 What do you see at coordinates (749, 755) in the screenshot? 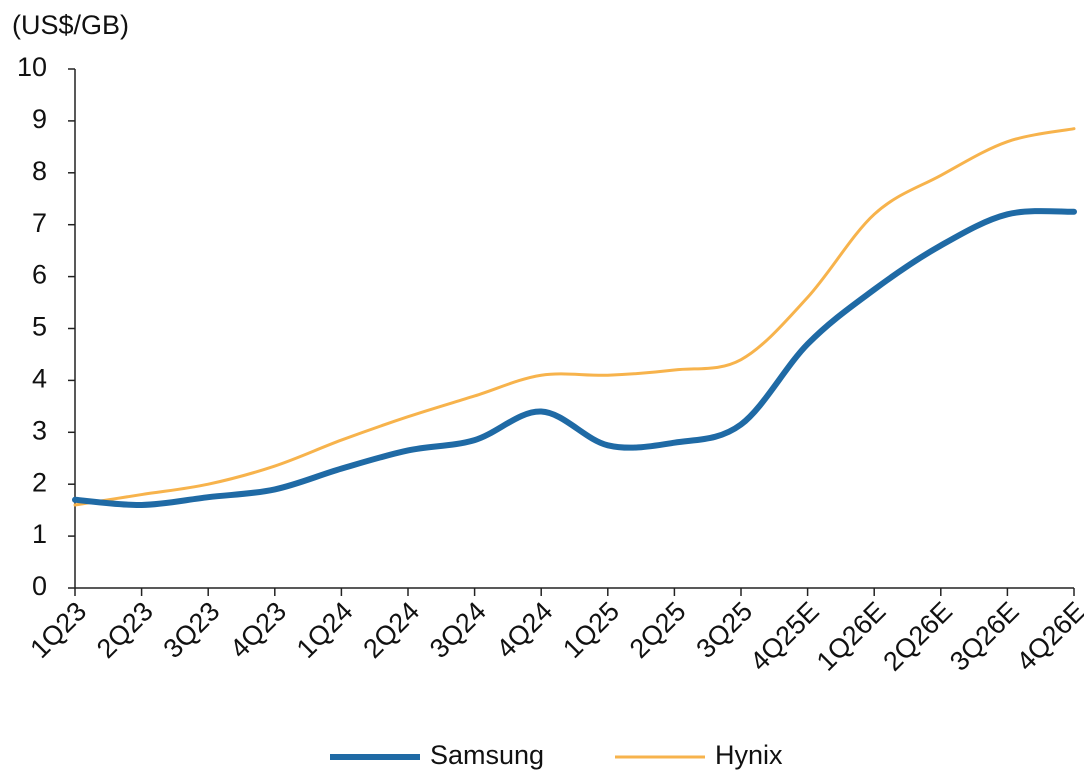
I see `legend-label: Hynix` at bounding box center [749, 755].